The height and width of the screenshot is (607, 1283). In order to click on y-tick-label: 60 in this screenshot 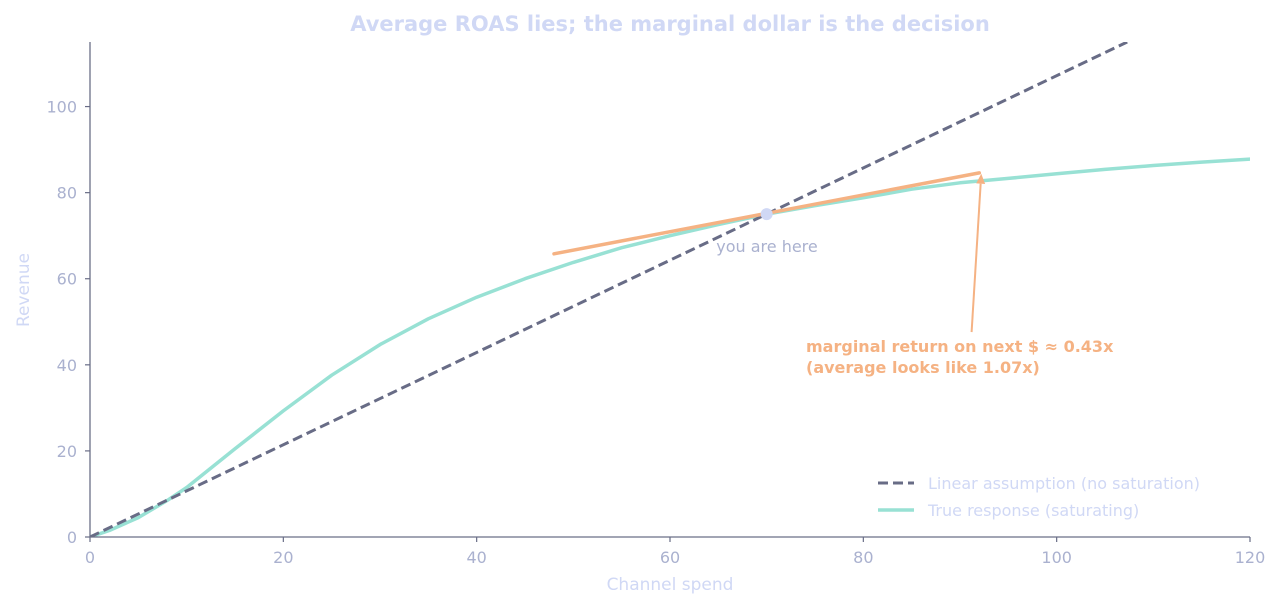, I will do `click(67, 279)`.